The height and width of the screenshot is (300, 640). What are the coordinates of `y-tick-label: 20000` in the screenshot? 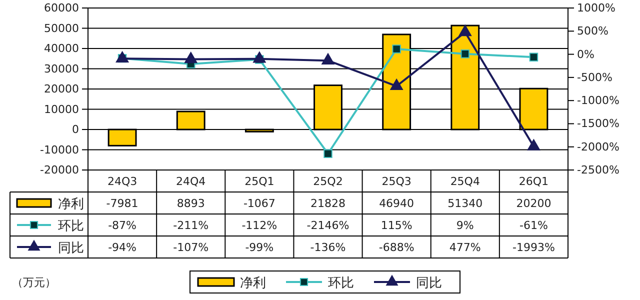 It's located at (61, 89).